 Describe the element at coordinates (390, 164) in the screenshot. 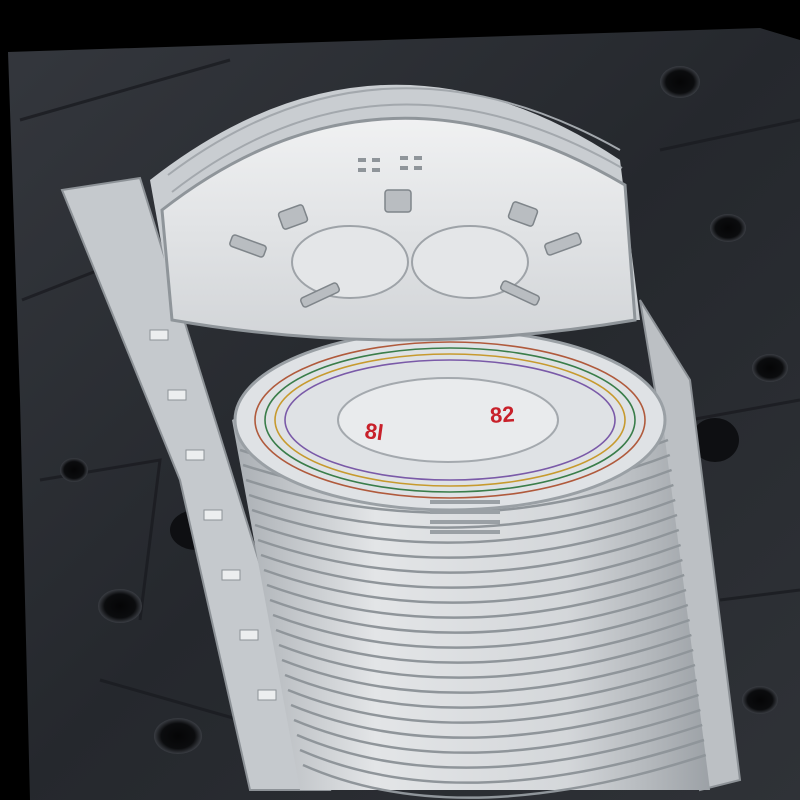

I see `lid-slots` at that location.